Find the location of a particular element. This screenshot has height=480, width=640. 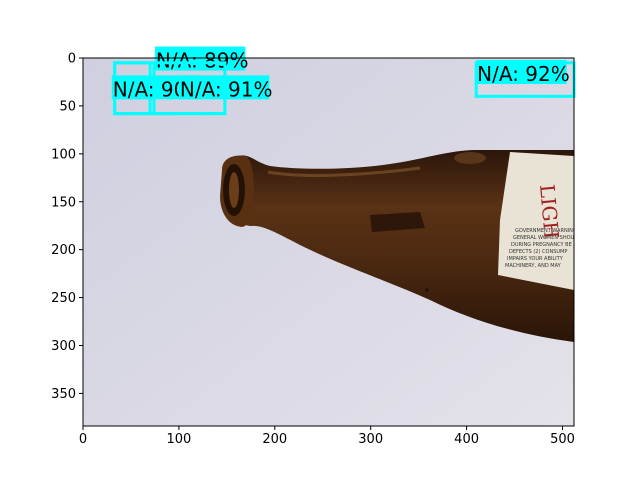

y-tick-label: 250 is located at coordinates (63, 298).